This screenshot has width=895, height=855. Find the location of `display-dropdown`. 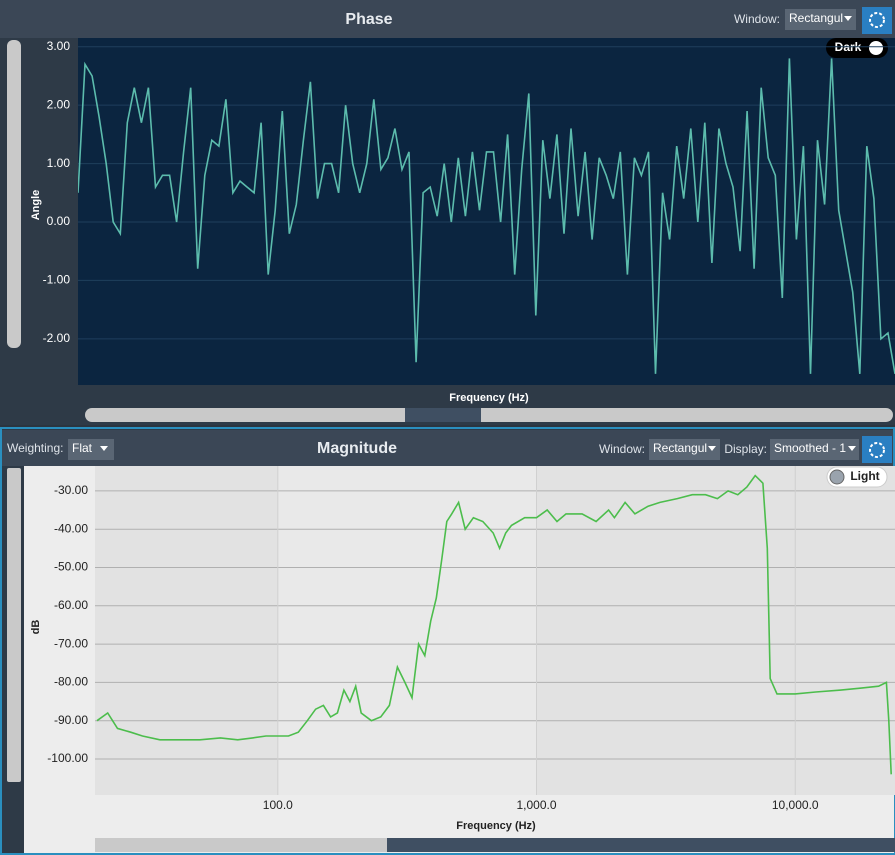

display-dropdown is located at coordinates (814, 449).